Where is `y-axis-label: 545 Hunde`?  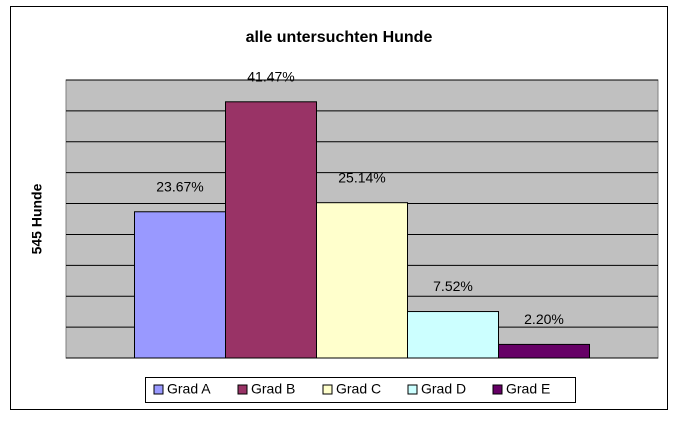
y-axis-label: 545 Hunde is located at coordinates (37, 218).